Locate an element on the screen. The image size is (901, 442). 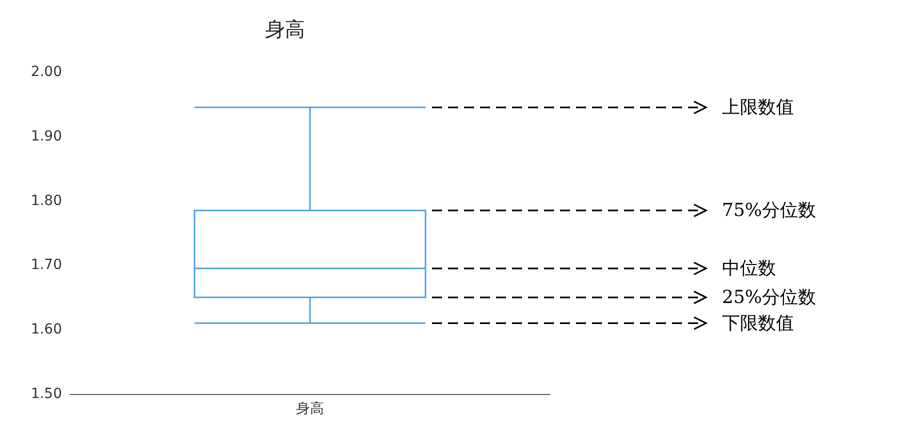
text: 75%分位数 is located at coordinates (769, 210).